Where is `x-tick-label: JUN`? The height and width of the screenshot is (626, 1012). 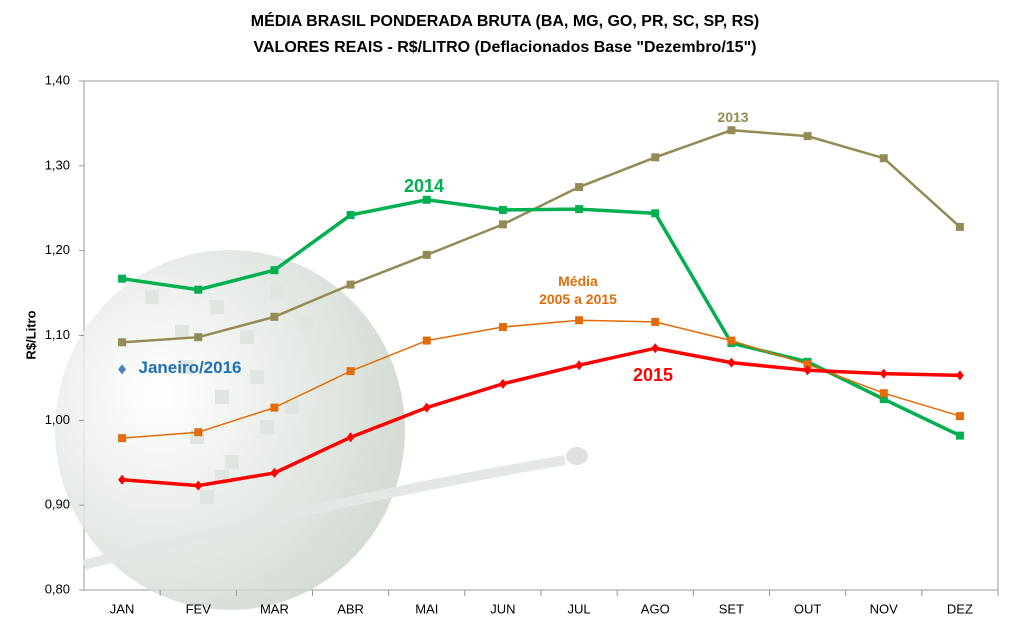
x-tick-label: JUN is located at coordinates (502, 608).